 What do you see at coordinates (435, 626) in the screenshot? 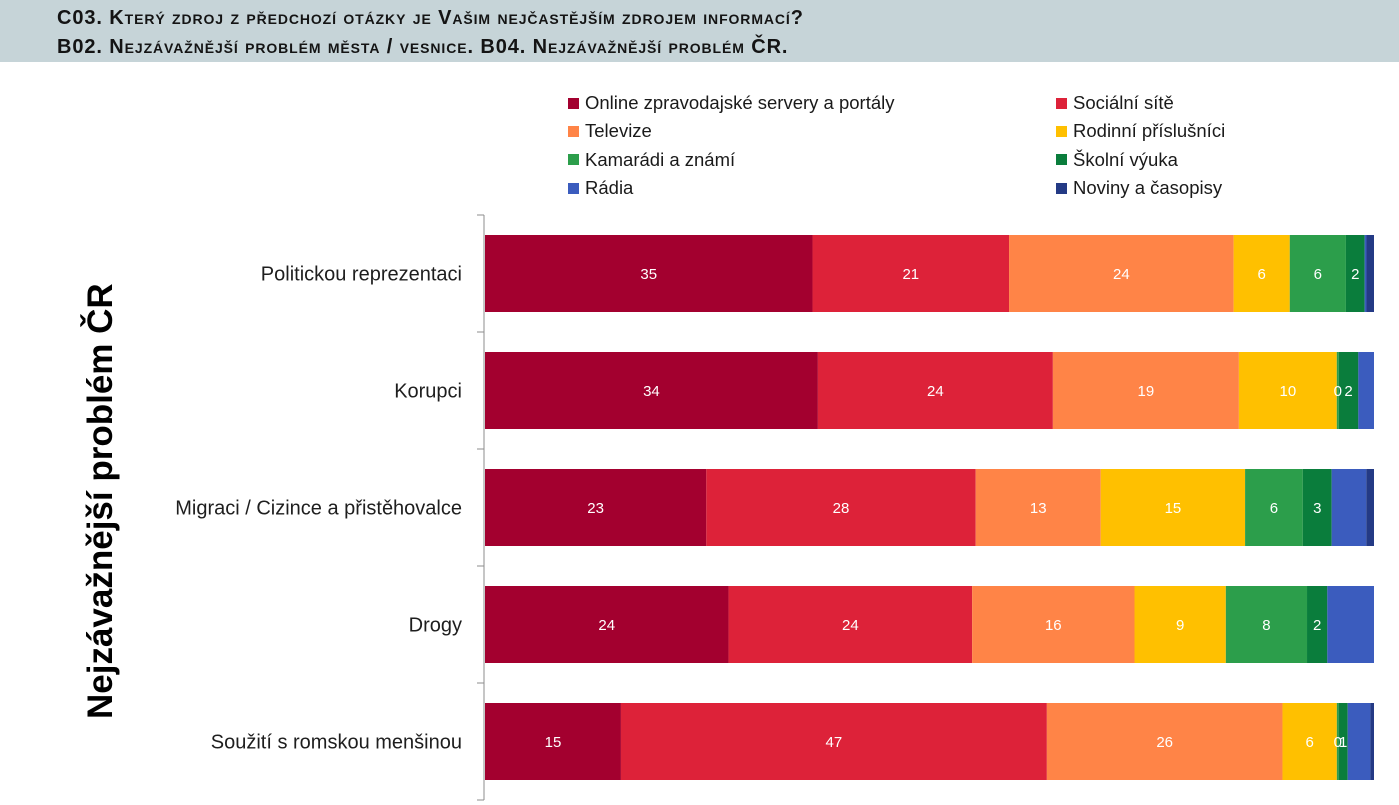
I see `category-label: Drogy` at bounding box center [435, 626].